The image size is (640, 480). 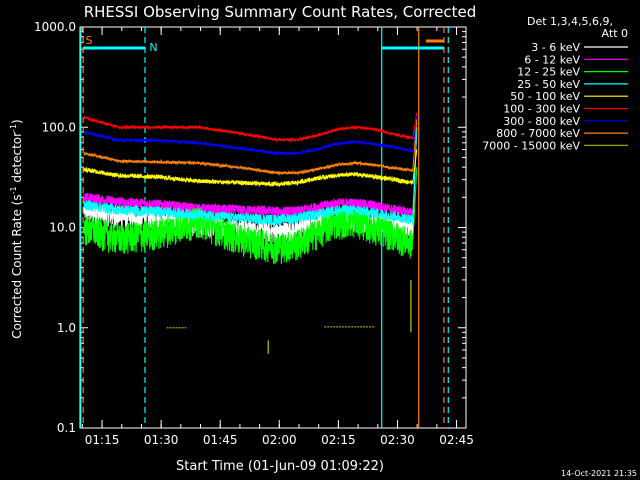 I want to click on y-tick-label: 1.0, so click(x=66, y=328).